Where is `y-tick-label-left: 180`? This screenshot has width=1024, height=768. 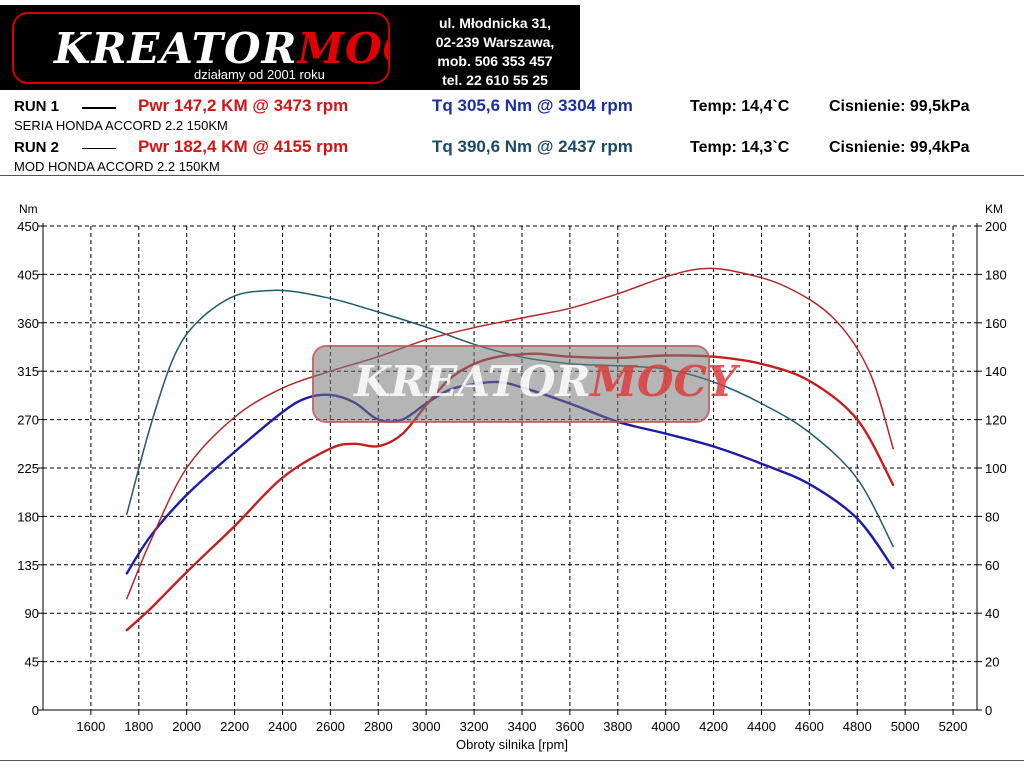 y-tick-label-left: 180 is located at coordinates (28, 516).